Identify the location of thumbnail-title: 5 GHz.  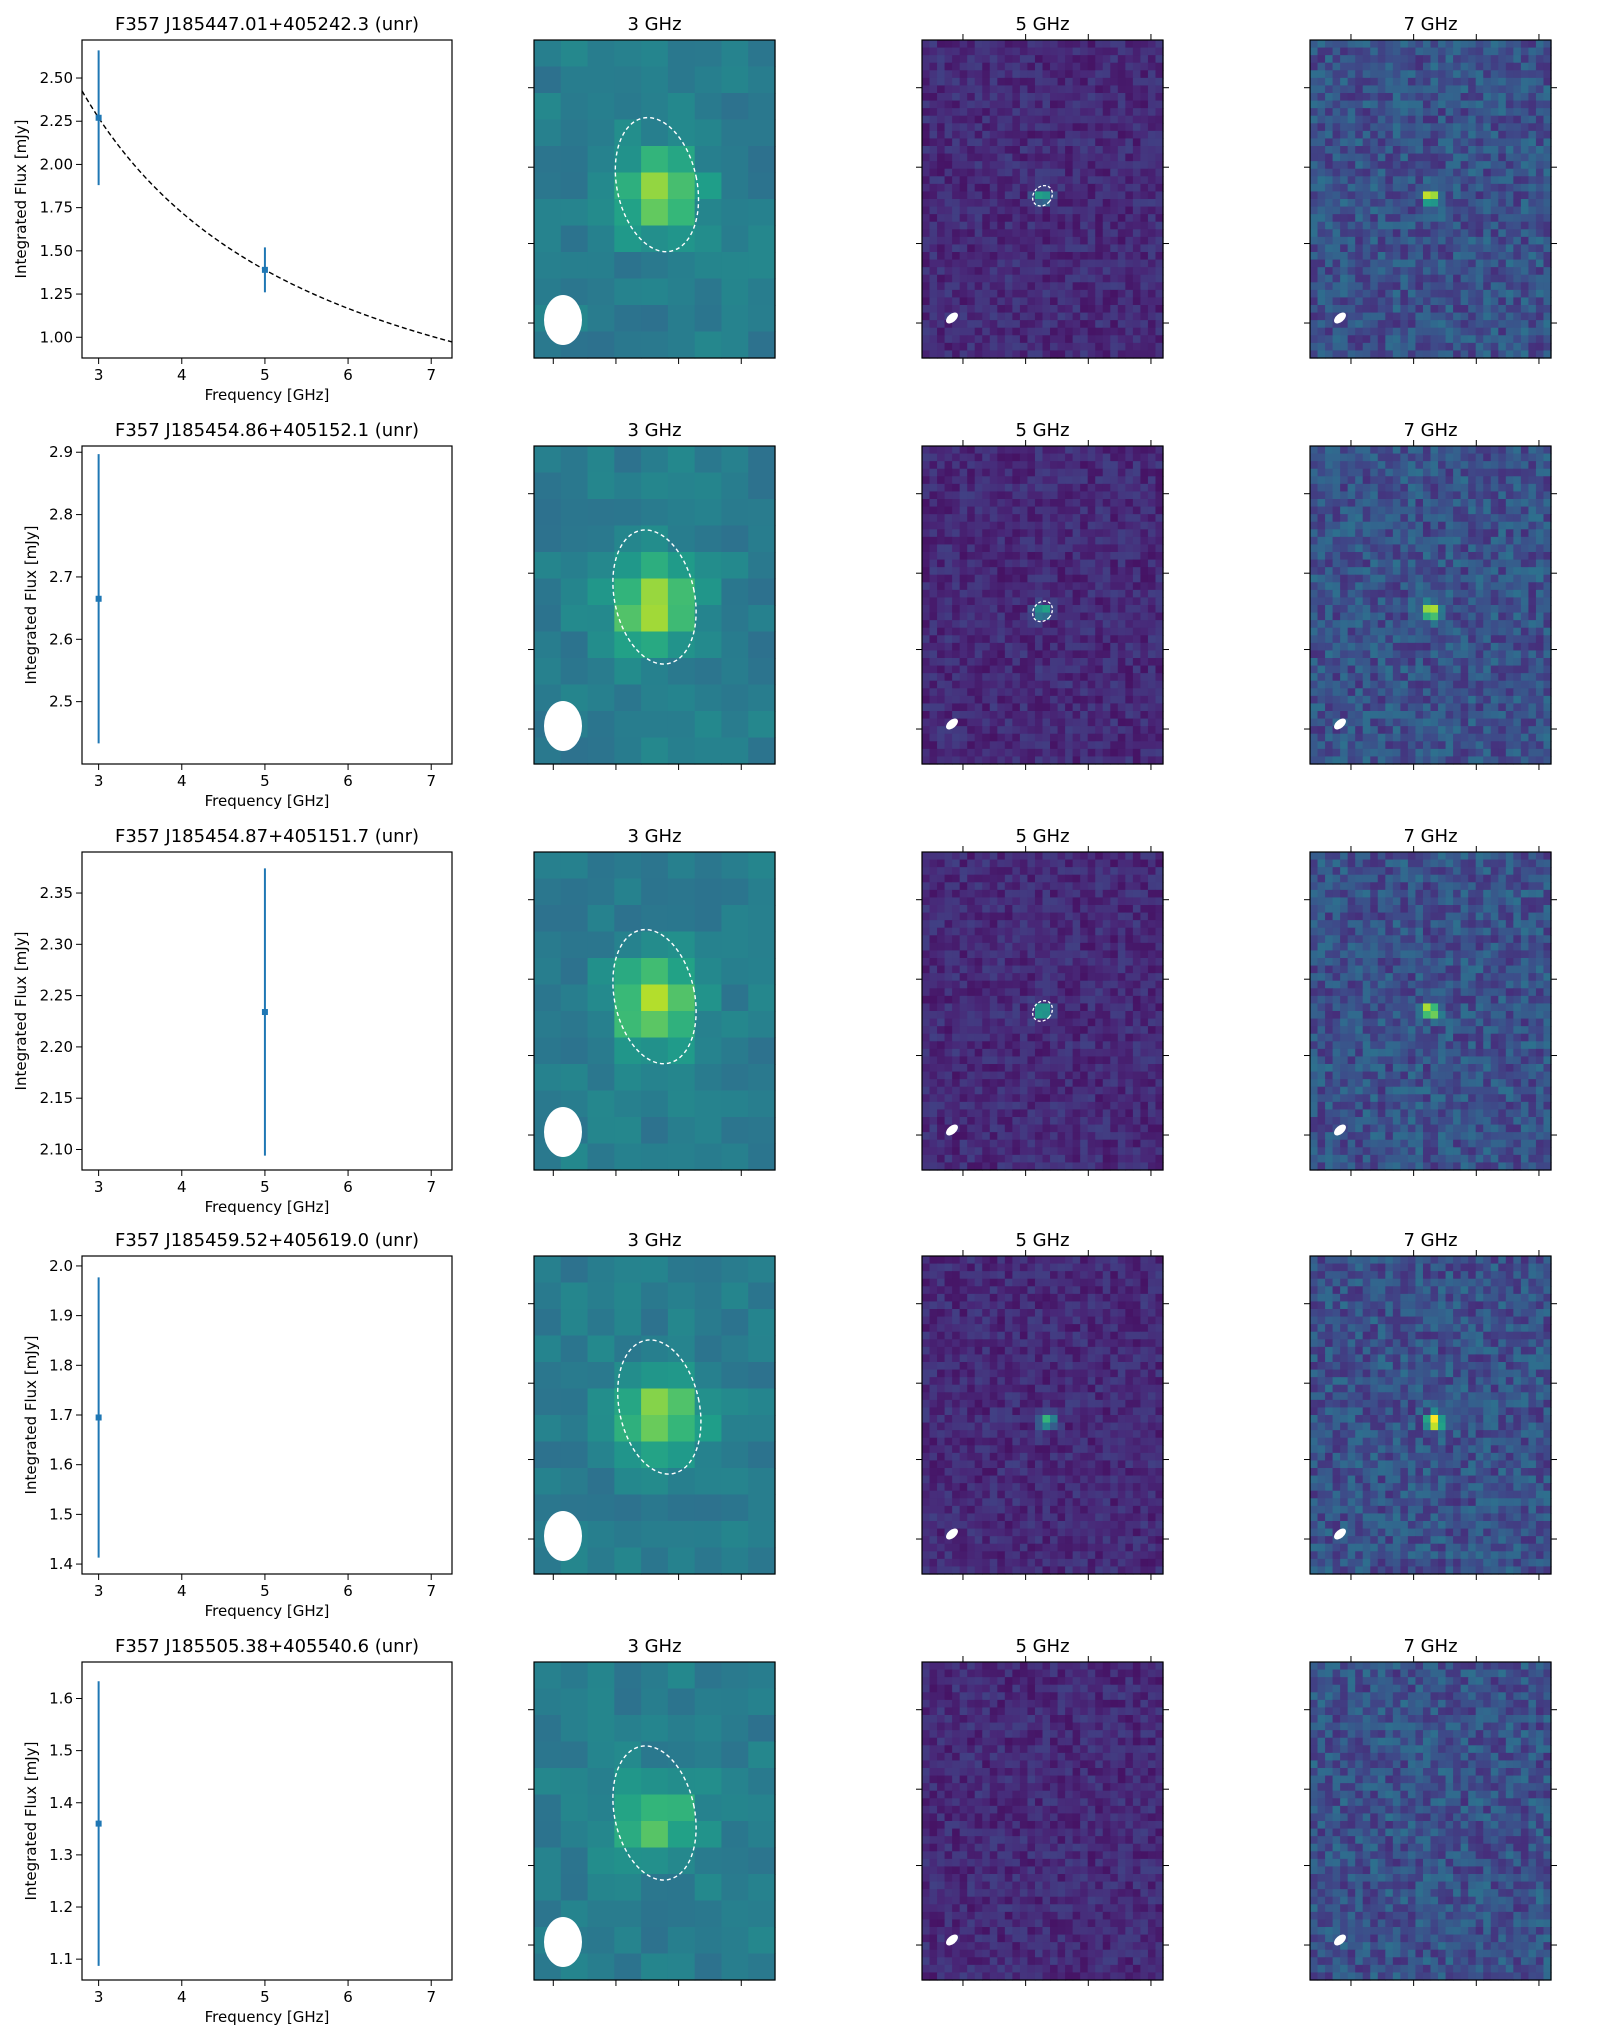
(1042, 430).